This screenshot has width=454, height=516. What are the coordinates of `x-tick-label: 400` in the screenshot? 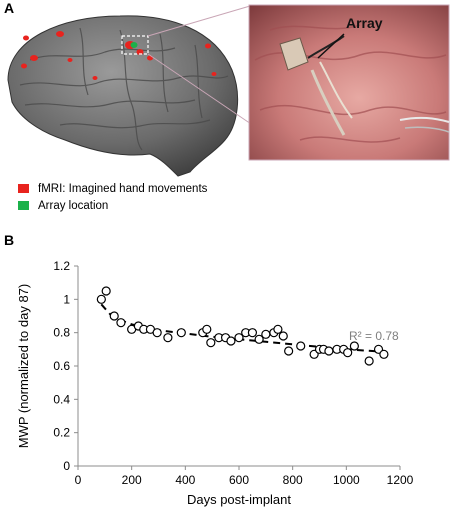 It's located at (185, 480).